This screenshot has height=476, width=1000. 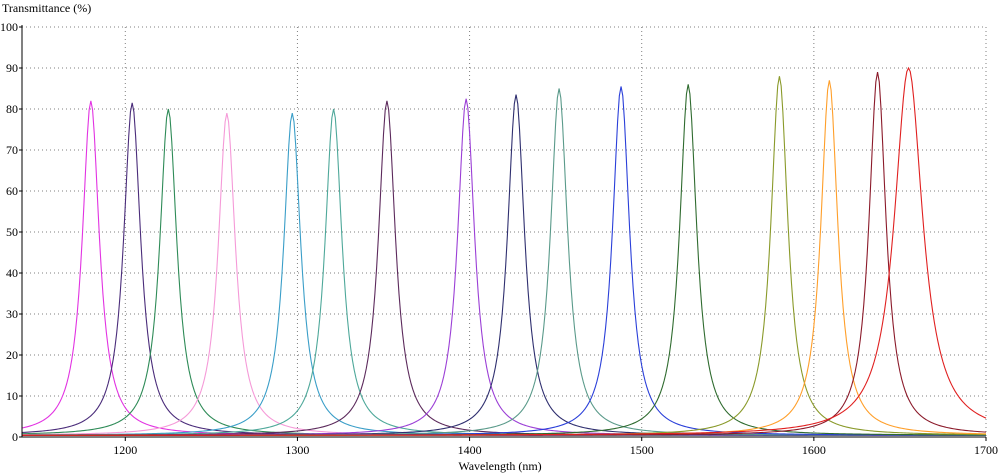 What do you see at coordinates (642, 450) in the screenshot?
I see `x-tick-label: 1500` at bounding box center [642, 450].